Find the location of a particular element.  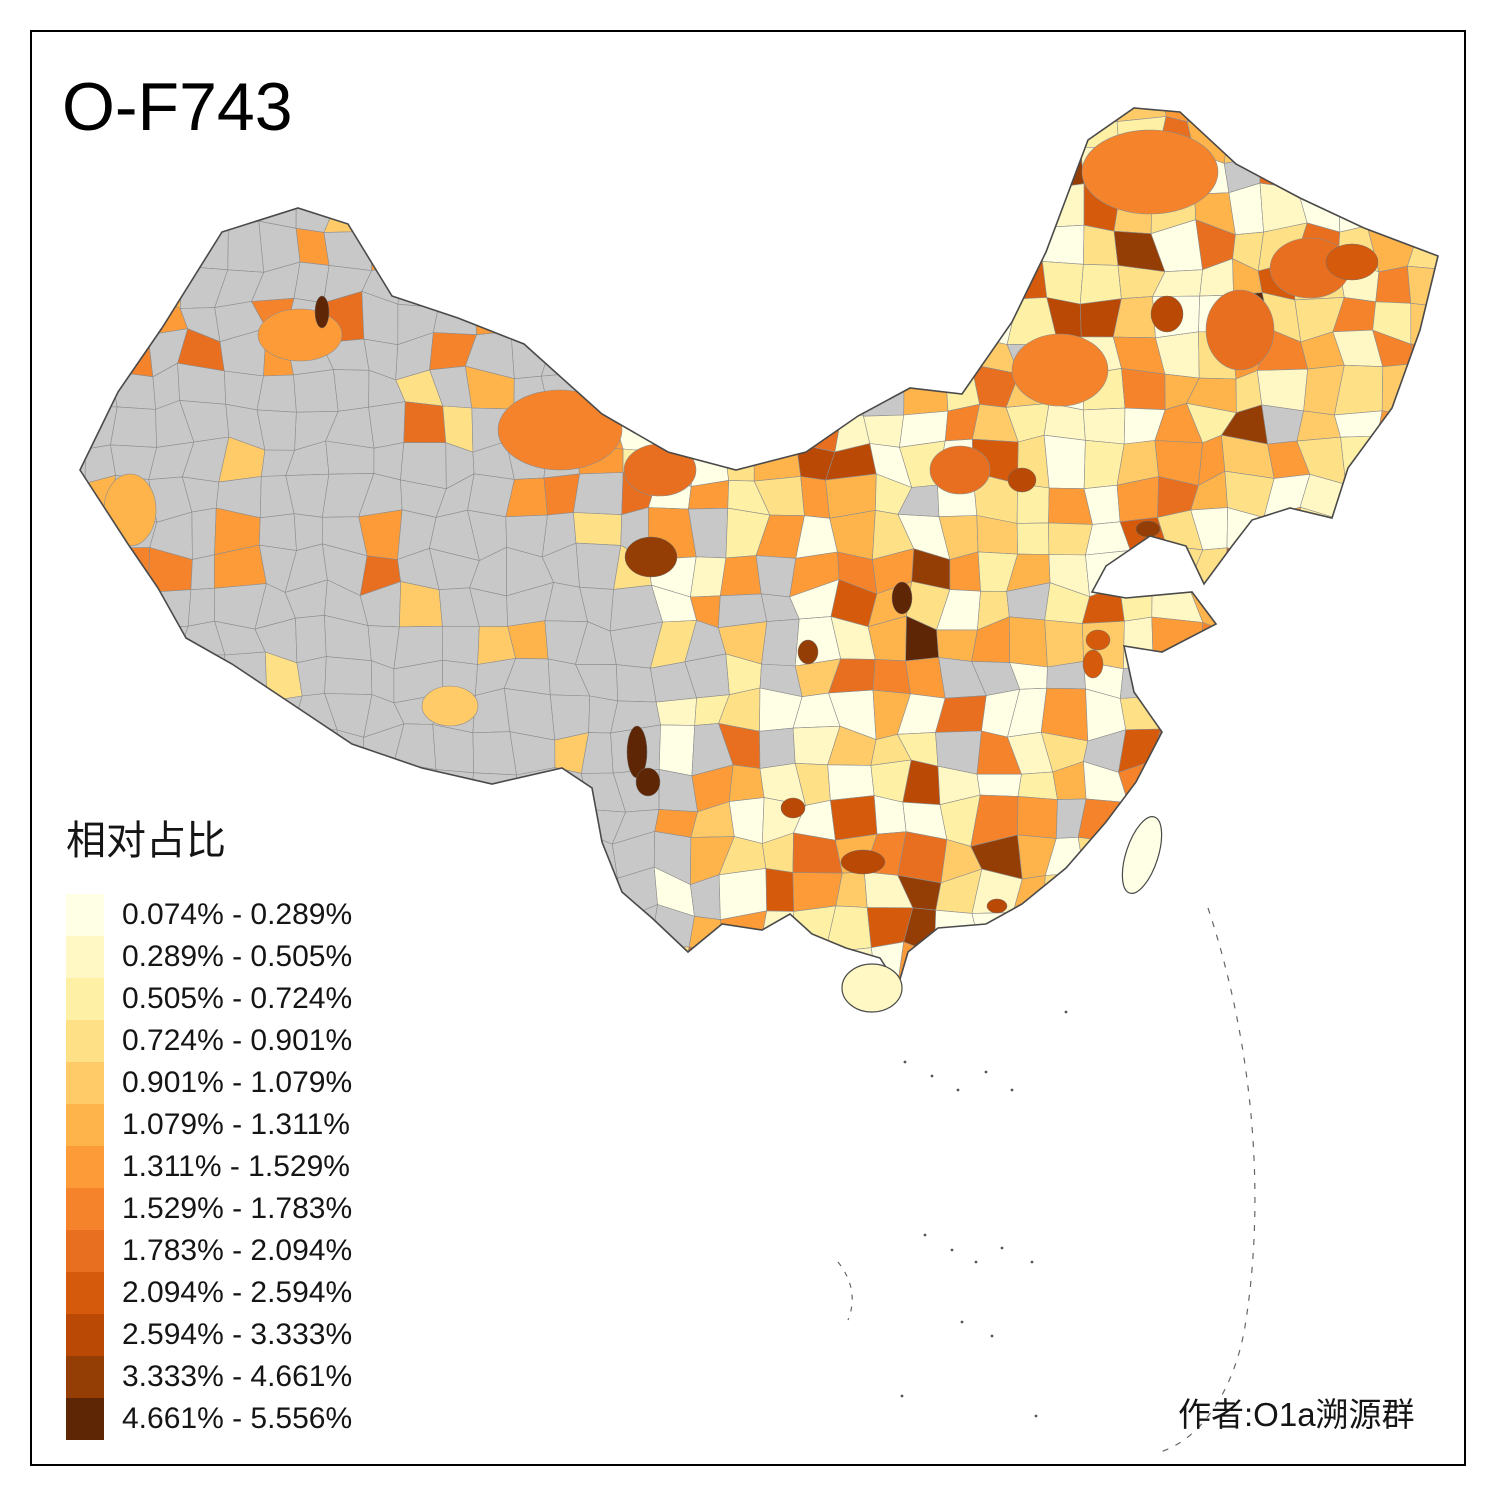

legend-item: 4.661% - 5.556% is located at coordinates (209, 1419).